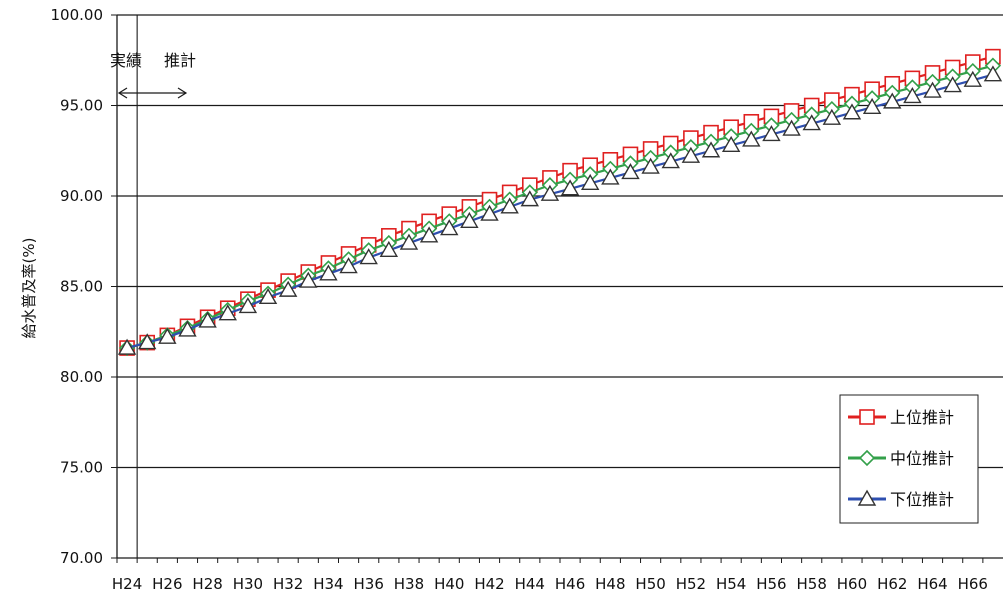  What do you see at coordinates (328, 584) in the screenshot?
I see `x-tick-label-H34: H34` at bounding box center [328, 584].